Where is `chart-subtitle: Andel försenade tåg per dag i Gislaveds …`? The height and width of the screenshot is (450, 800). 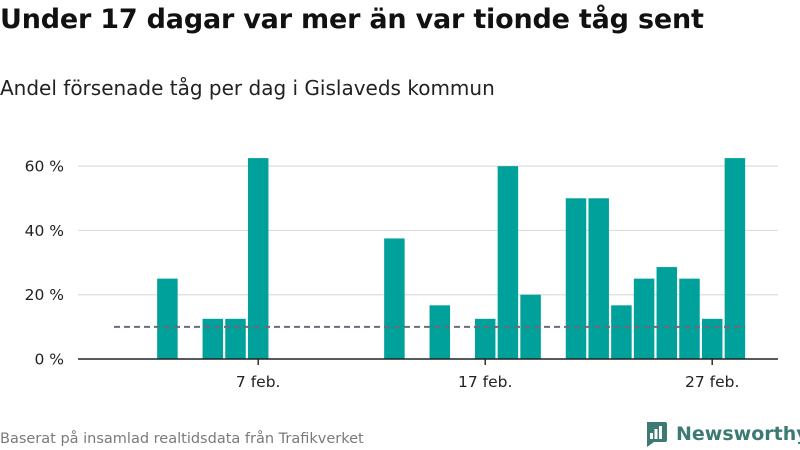 chart-subtitle: Andel försenade tåg per dag i Gislaveds … is located at coordinates (247, 88).